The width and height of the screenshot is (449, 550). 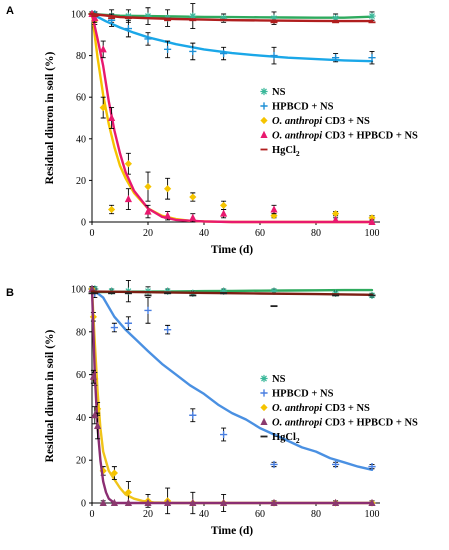 What do you see at coordinates (78, 15) in the screenshot?
I see `y-tick-label: 100` at bounding box center [78, 15].